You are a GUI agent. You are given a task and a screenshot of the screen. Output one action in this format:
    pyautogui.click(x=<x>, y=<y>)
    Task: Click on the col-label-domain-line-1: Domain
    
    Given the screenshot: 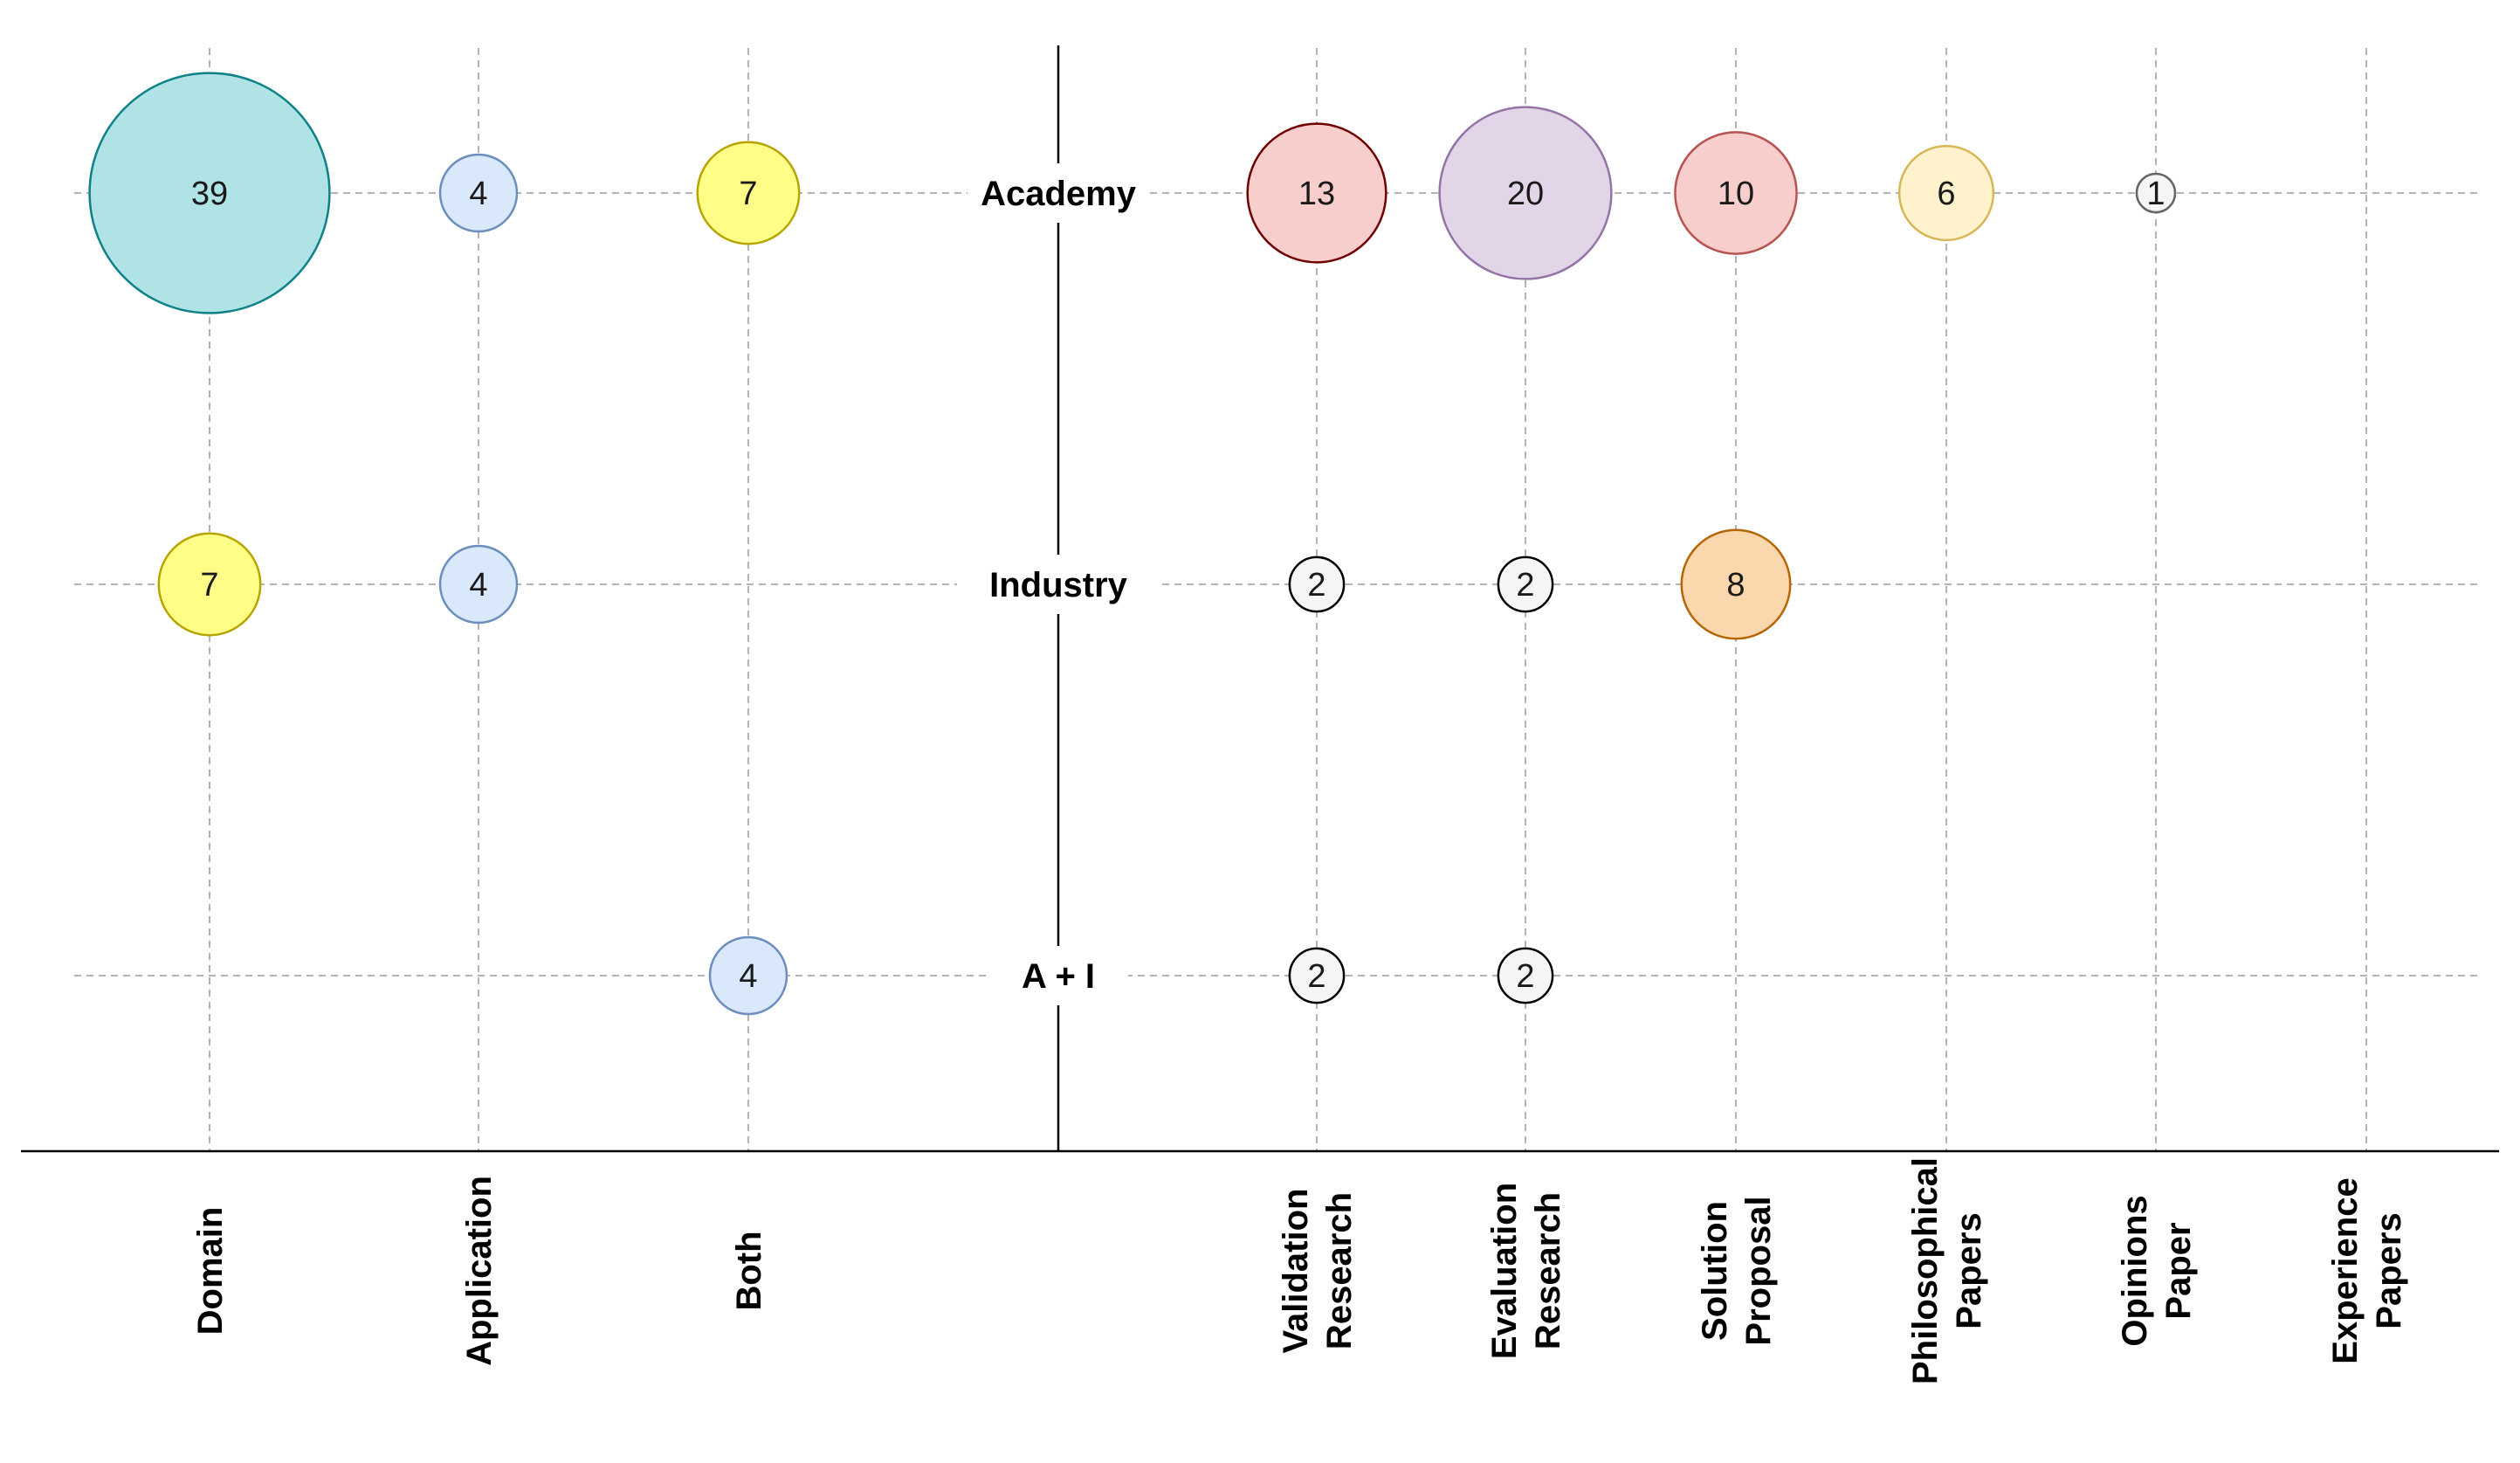 What is the action you would take?
    pyautogui.click(x=210, y=1271)
    